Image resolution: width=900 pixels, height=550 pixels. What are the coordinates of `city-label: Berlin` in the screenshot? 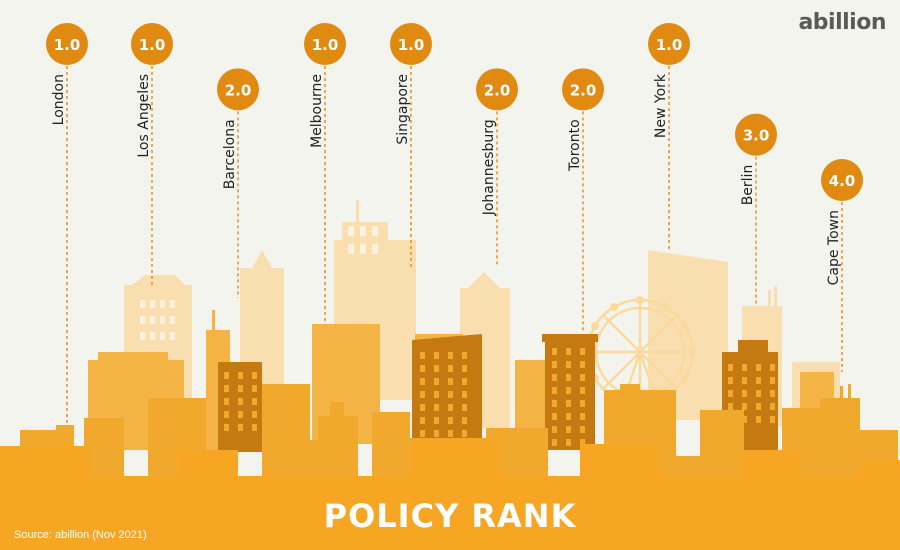 It's located at (748, 185).